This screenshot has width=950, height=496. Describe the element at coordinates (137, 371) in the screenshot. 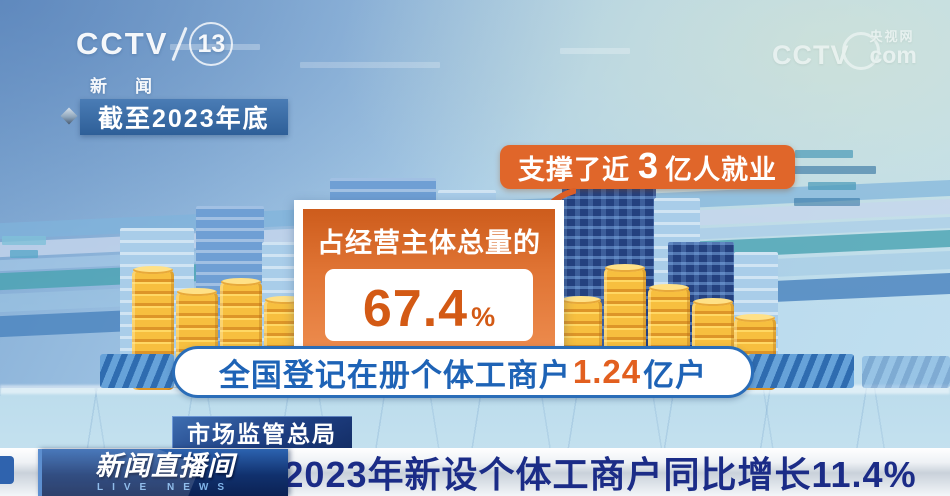

I see `railing-hatch-left` at that location.